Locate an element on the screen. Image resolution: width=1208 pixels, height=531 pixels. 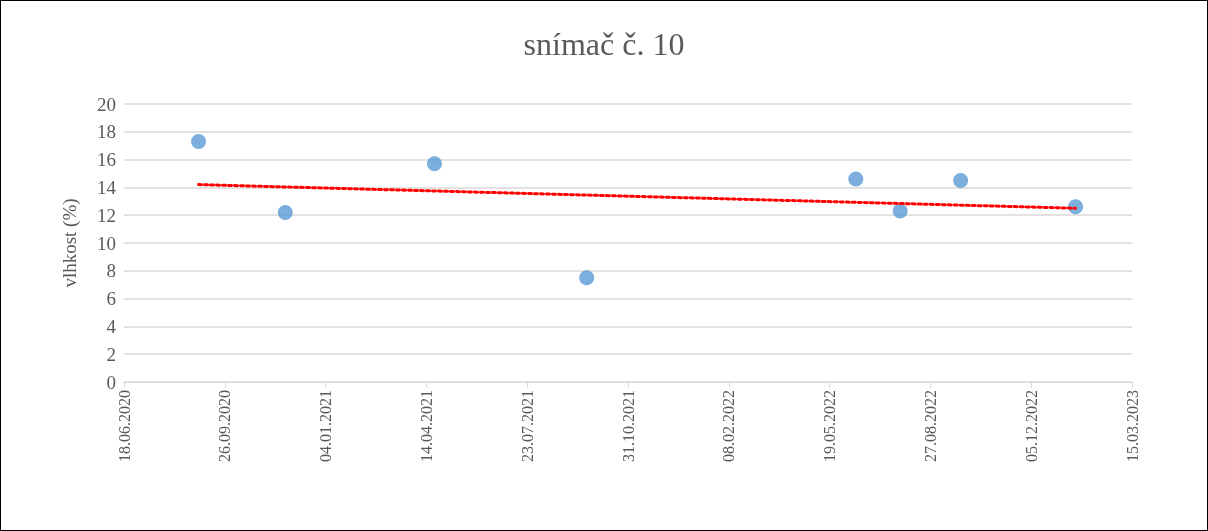
y-tick-label: 20 is located at coordinates (106, 104).